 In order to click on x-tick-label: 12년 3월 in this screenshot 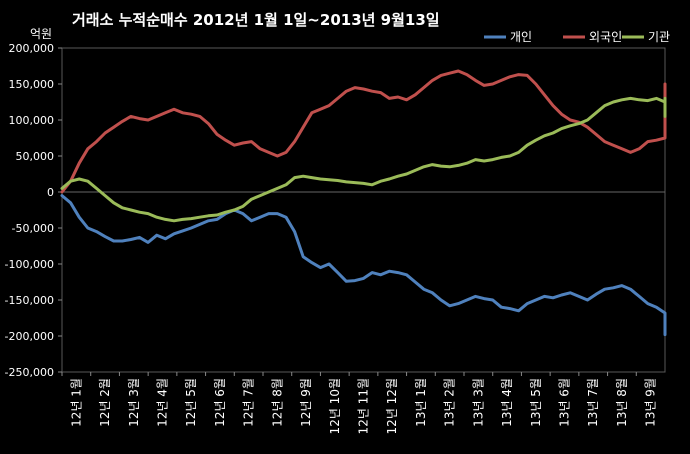, I will do `click(134, 402)`.